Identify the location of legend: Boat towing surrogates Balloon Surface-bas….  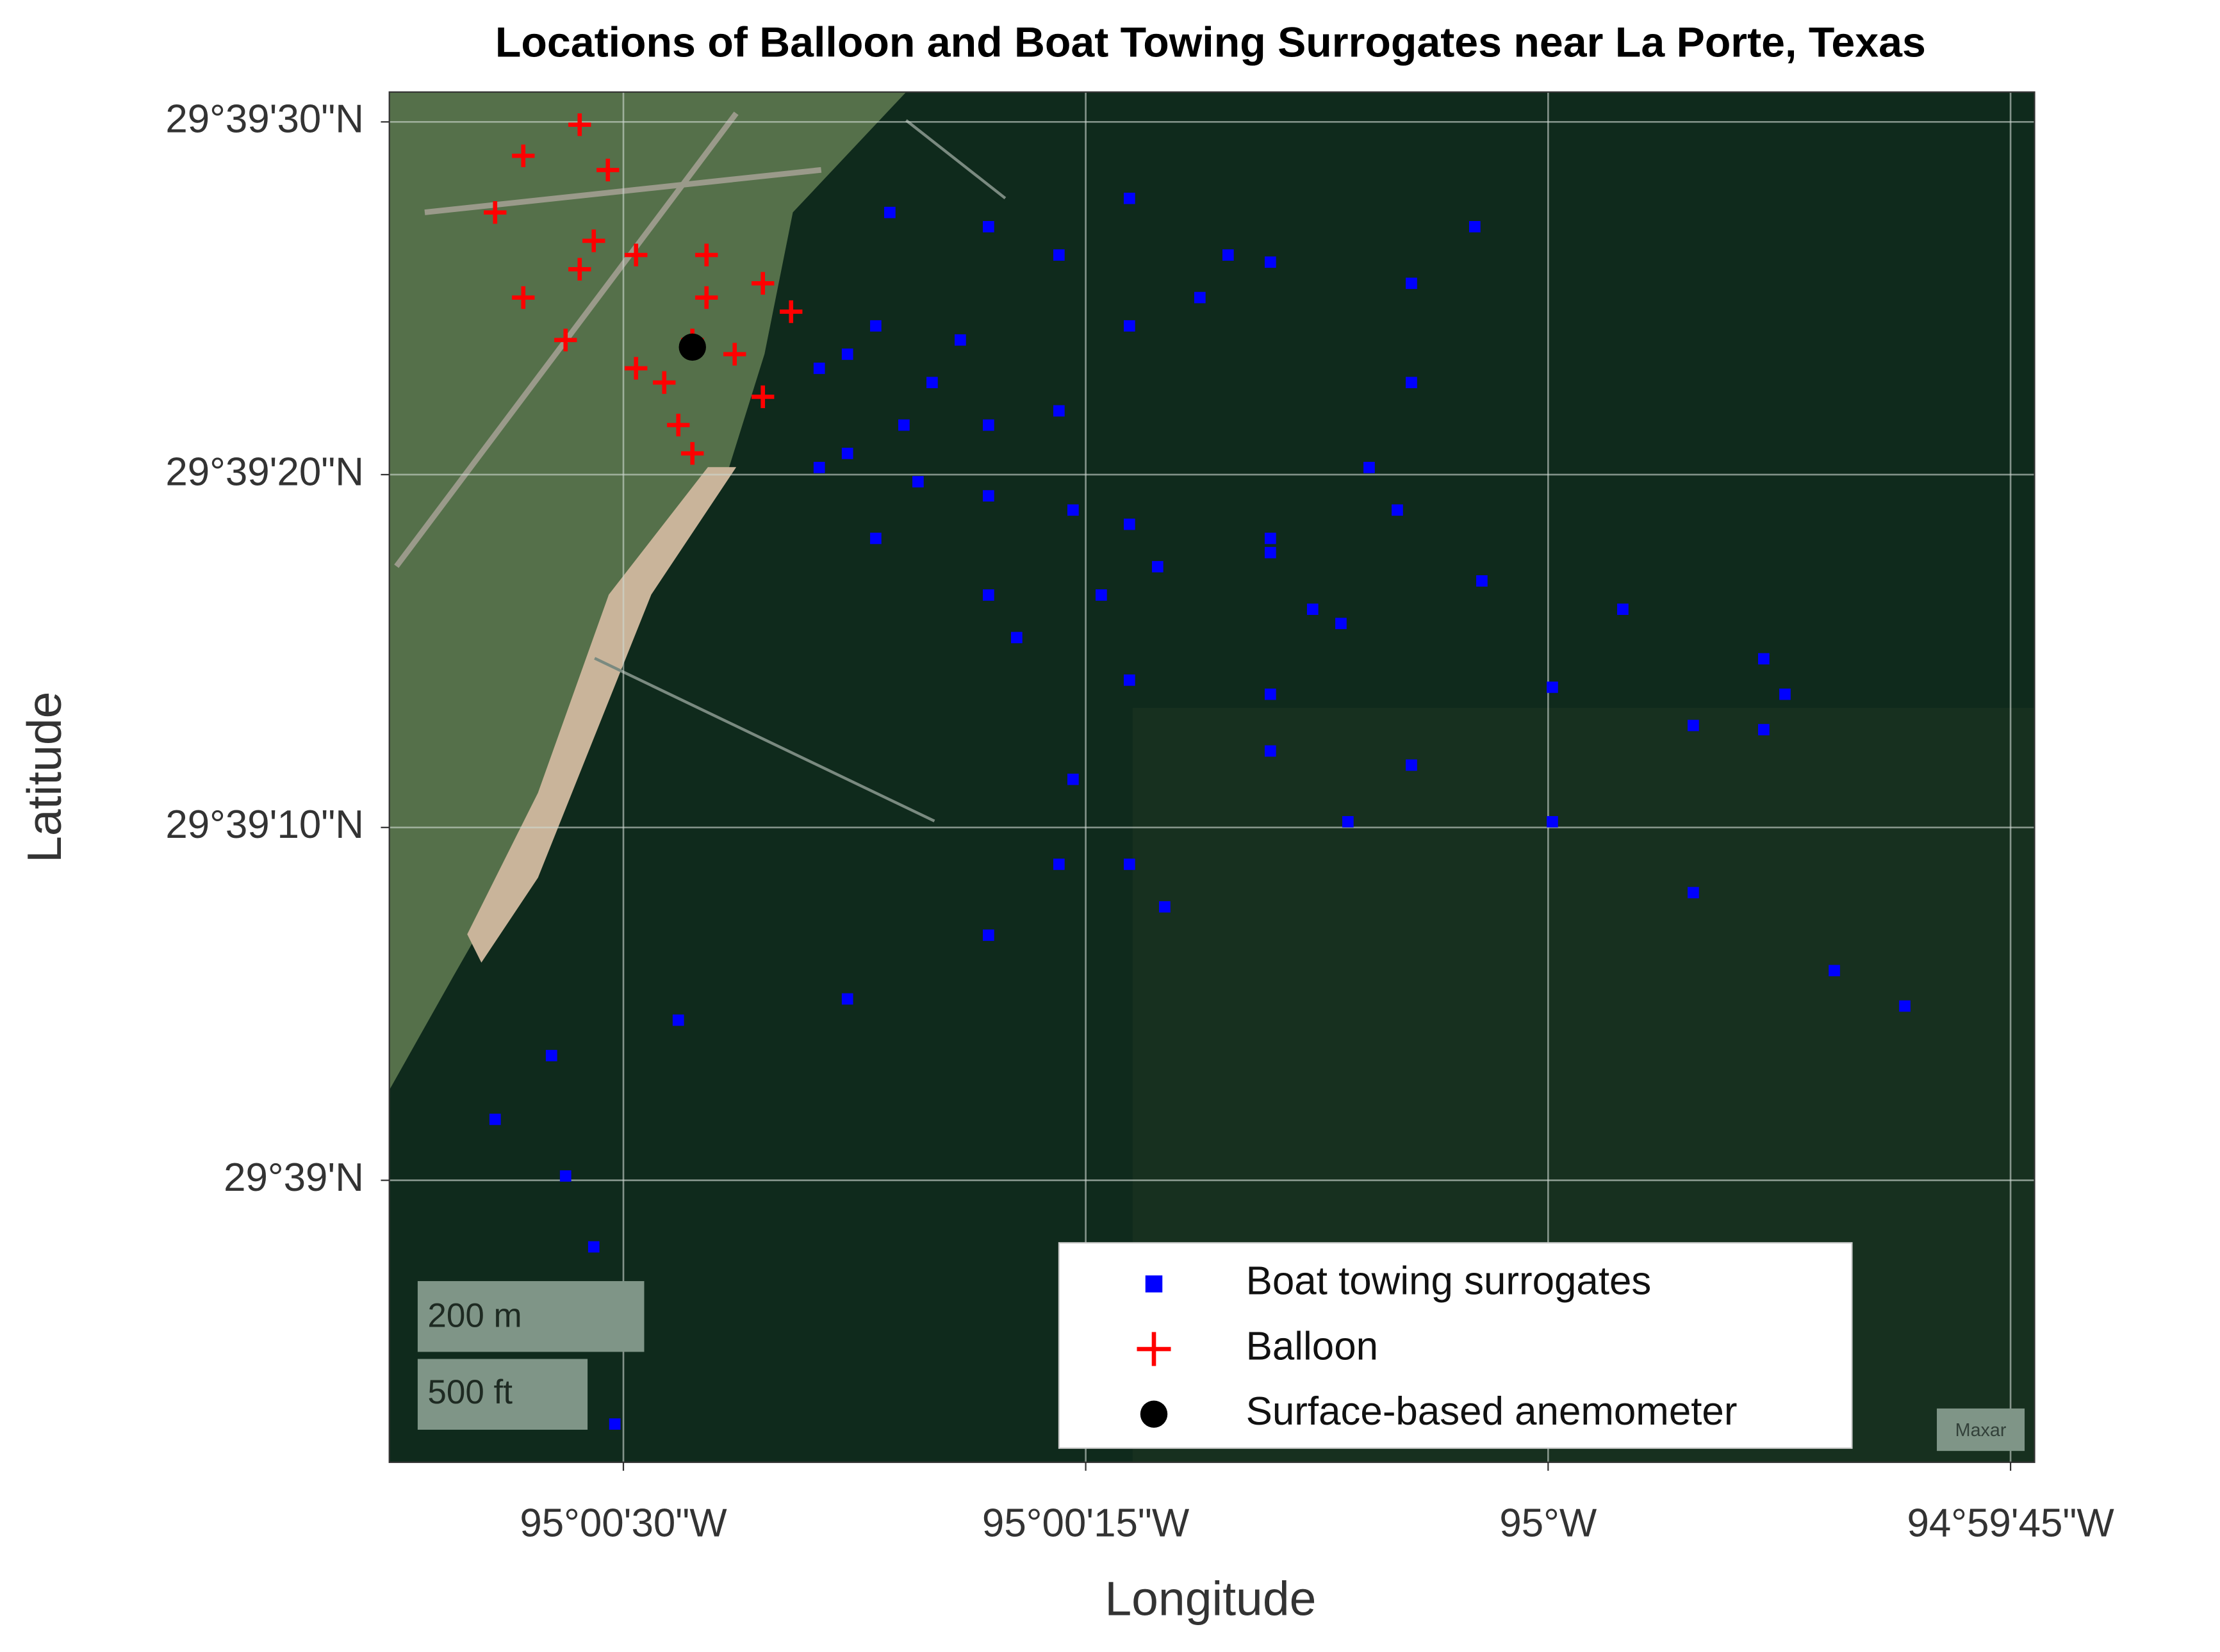
(1455, 1345).